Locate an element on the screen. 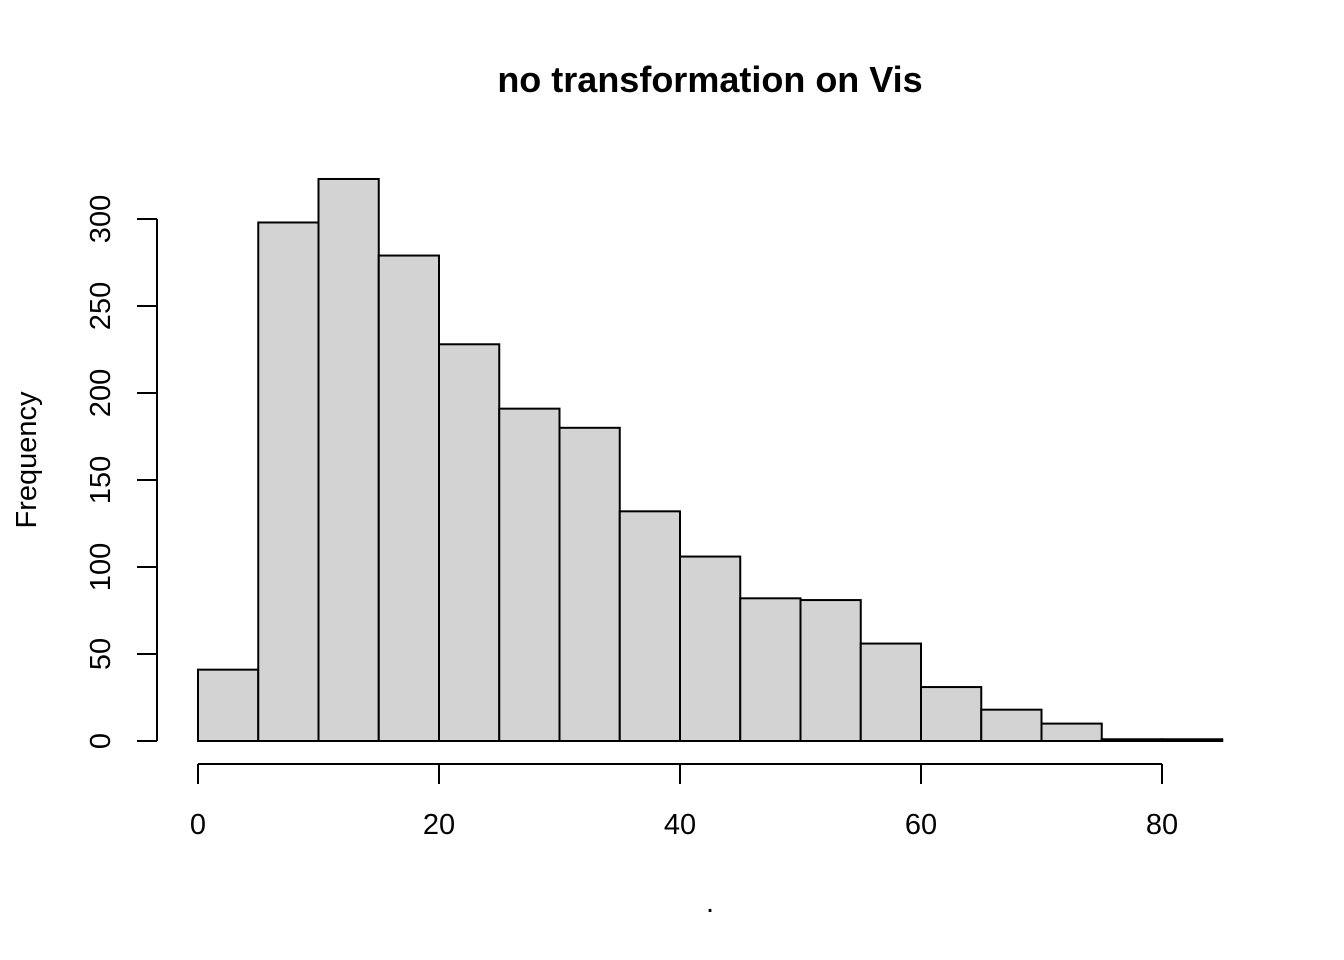  y-tick-label: 200 is located at coordinates (101, 393).